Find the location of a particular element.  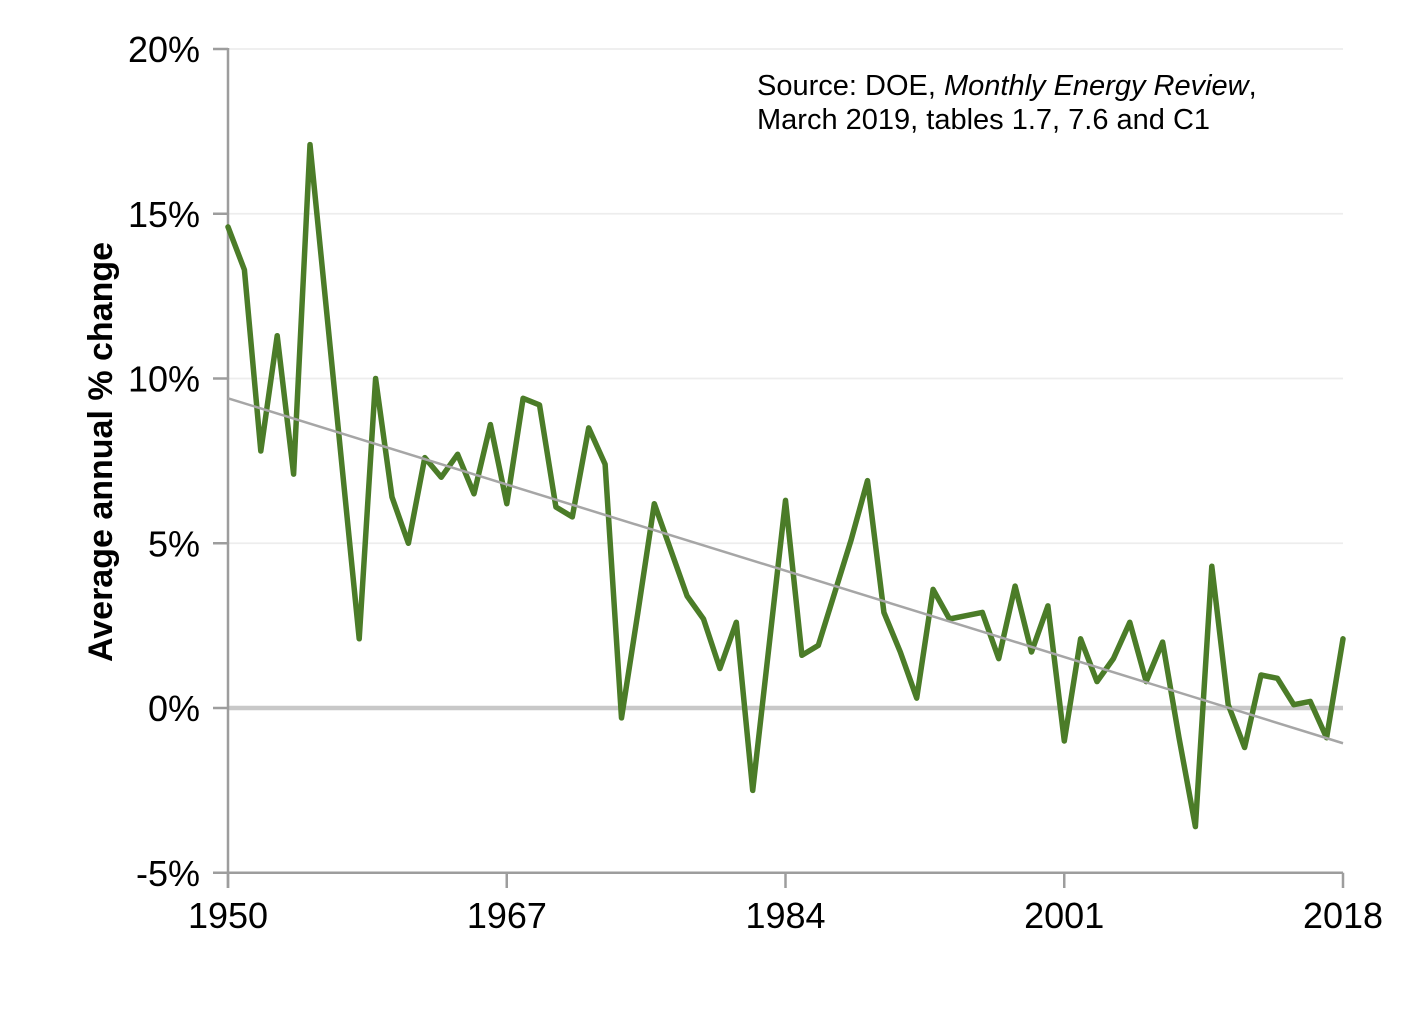

source-note-line2: March 2019, tables 1.7, 7.6 and C1 is located at coordinates (983, 120).